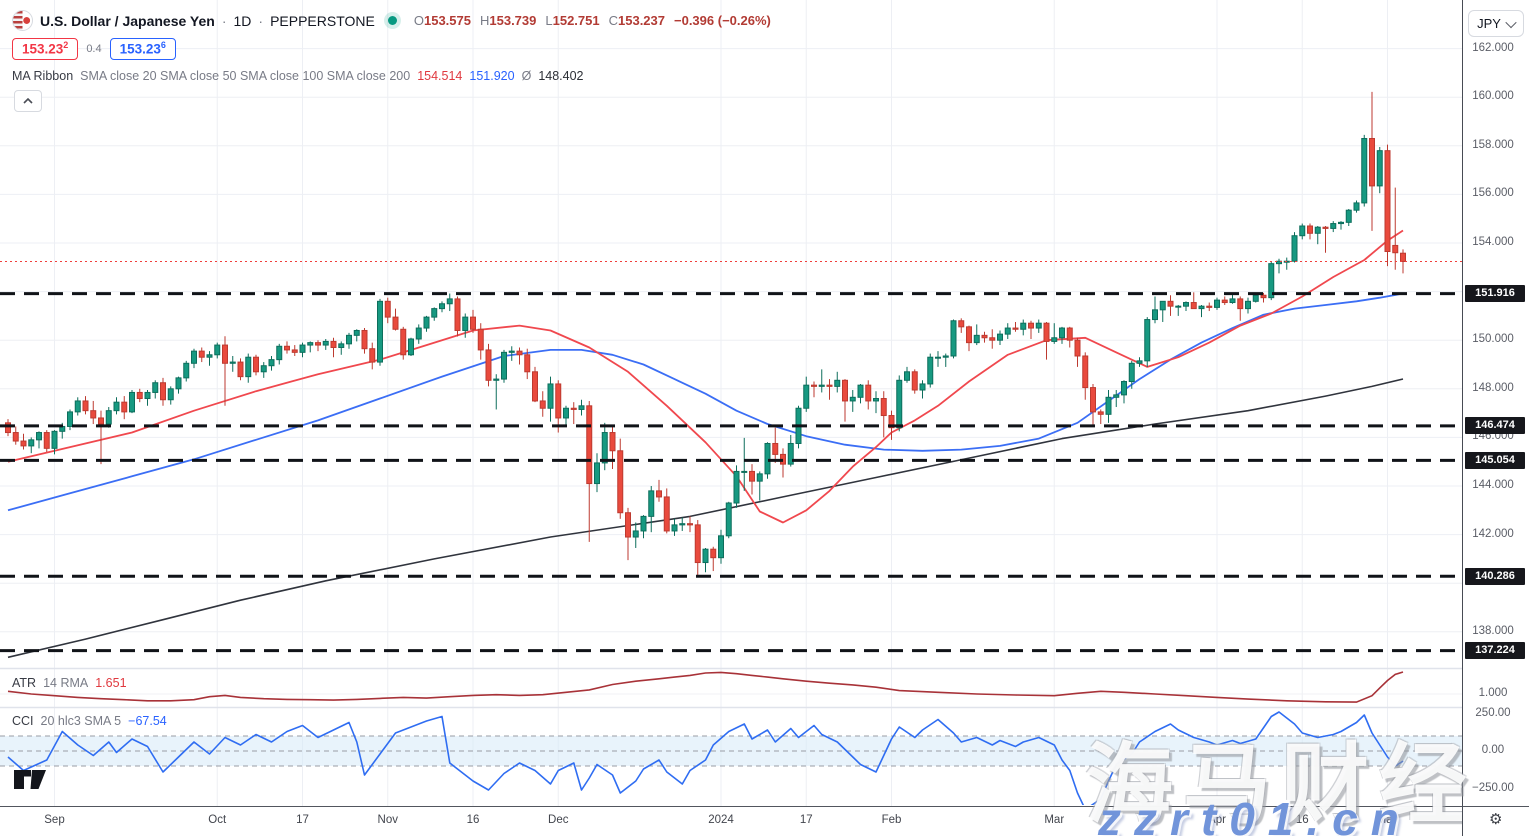 This screenshot has width=1529, height=836. What do you see at coordinates (1493, 485) in the screenshot?
I see `price-tick-label: 144.000` at bounding box center [1493, 485].